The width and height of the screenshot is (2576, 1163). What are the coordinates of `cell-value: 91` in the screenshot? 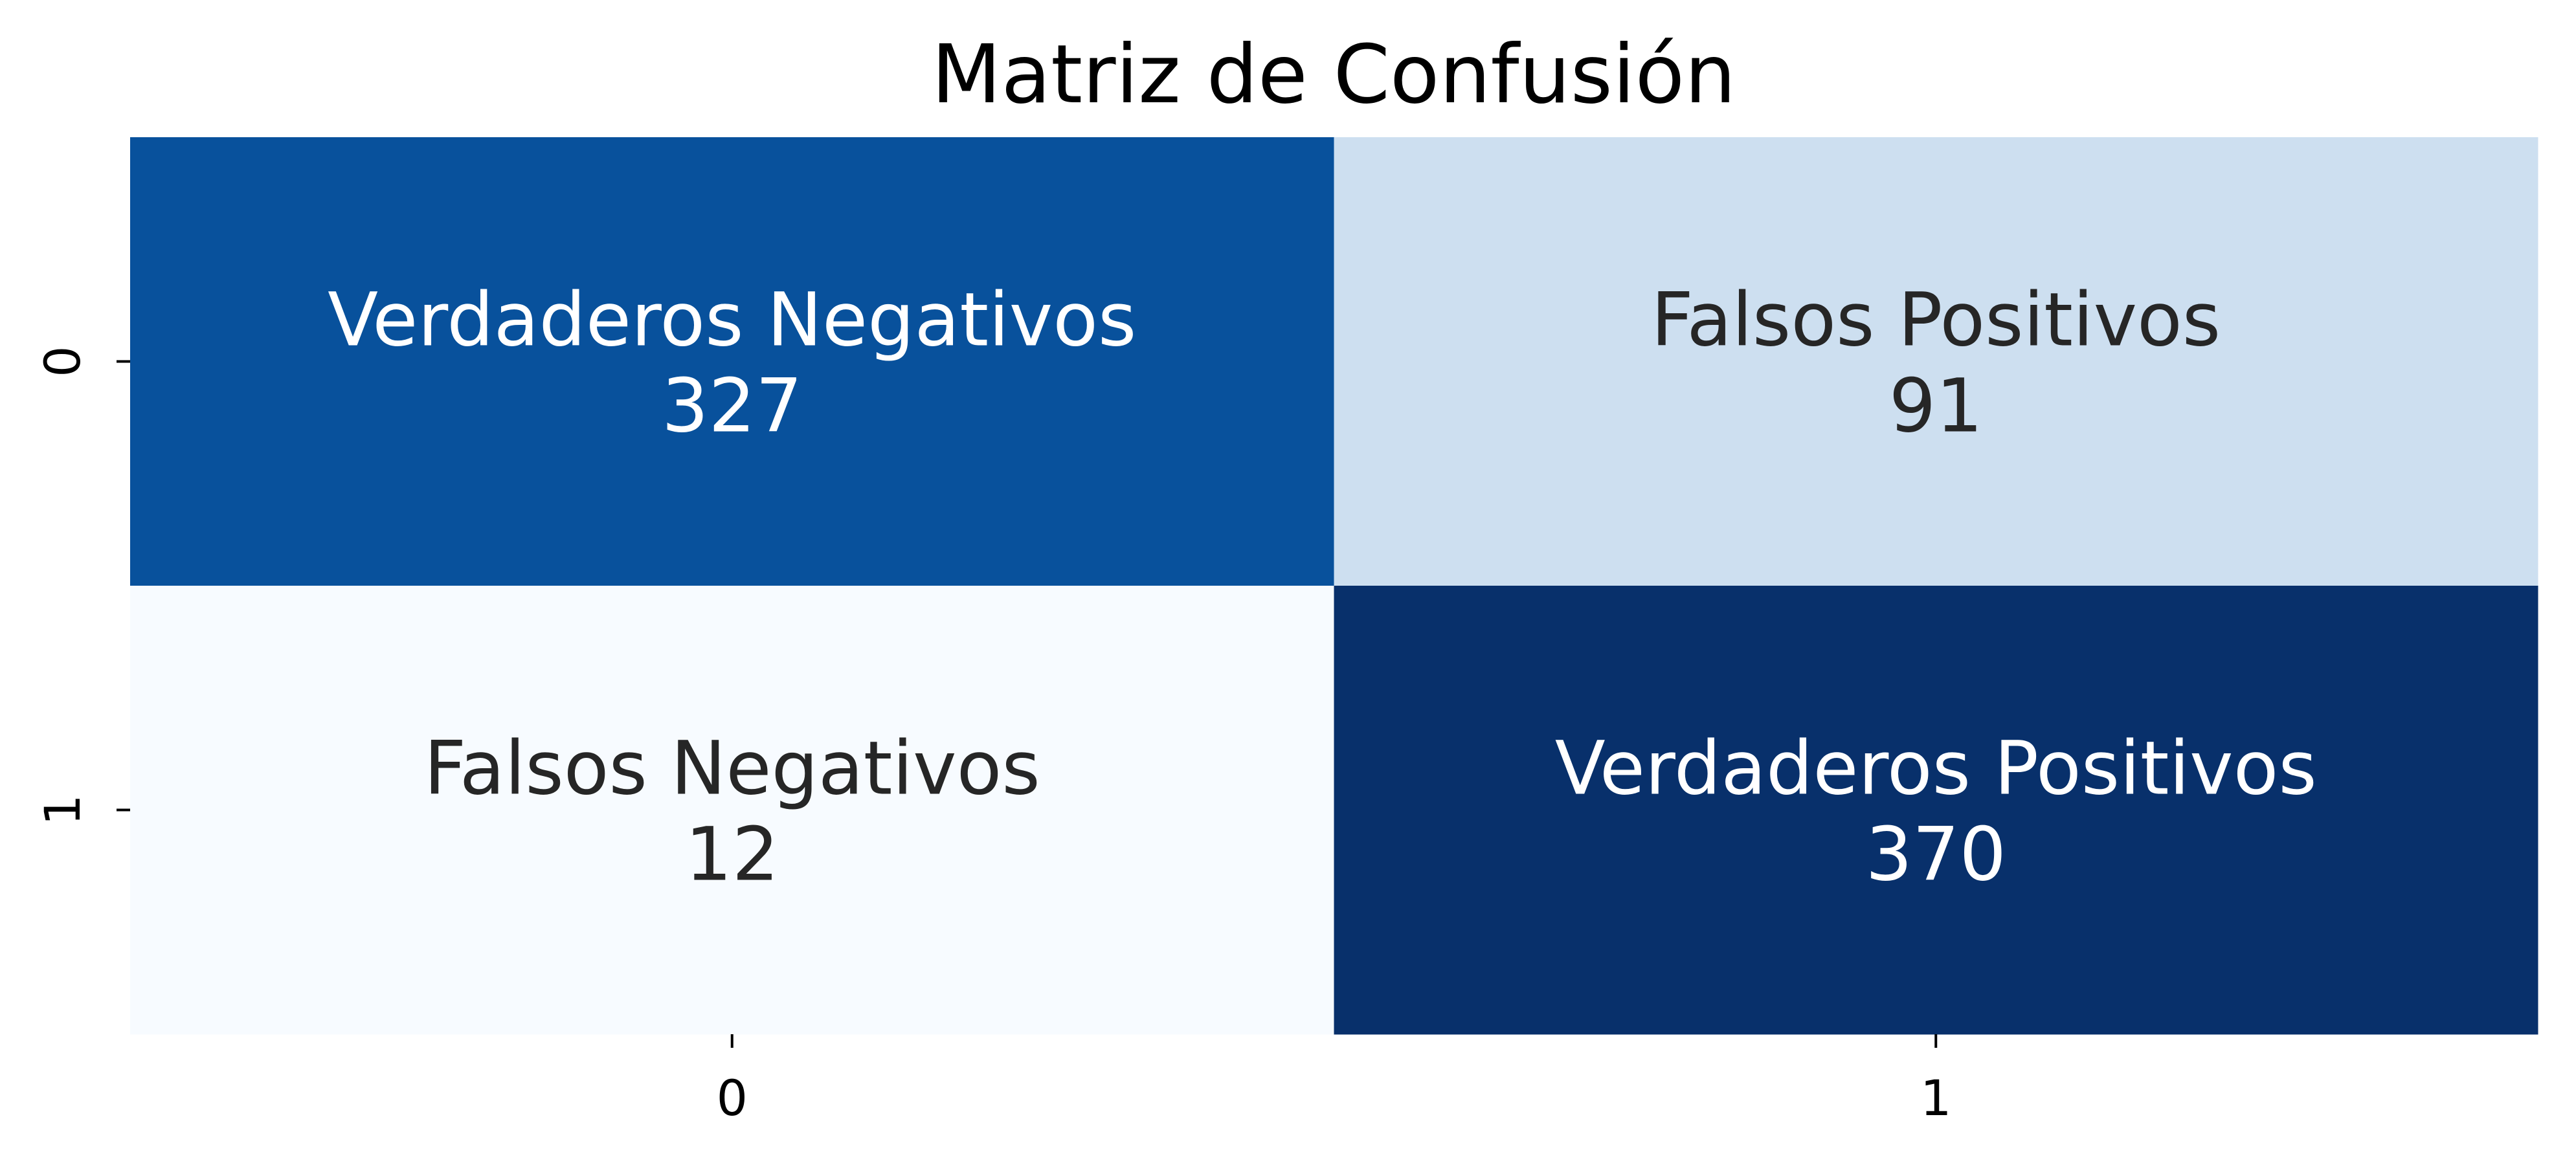 It's located at (1936, 406).